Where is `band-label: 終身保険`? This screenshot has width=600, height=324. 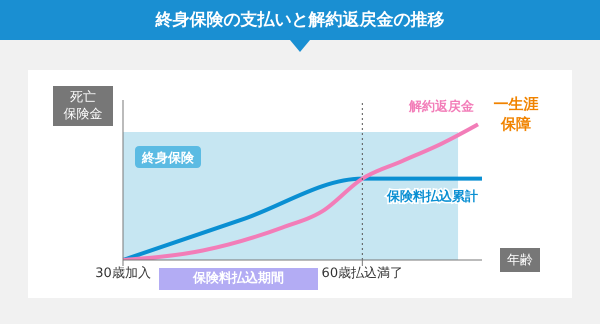
band-label: 終身保険 is located at coordinates (168, 158).